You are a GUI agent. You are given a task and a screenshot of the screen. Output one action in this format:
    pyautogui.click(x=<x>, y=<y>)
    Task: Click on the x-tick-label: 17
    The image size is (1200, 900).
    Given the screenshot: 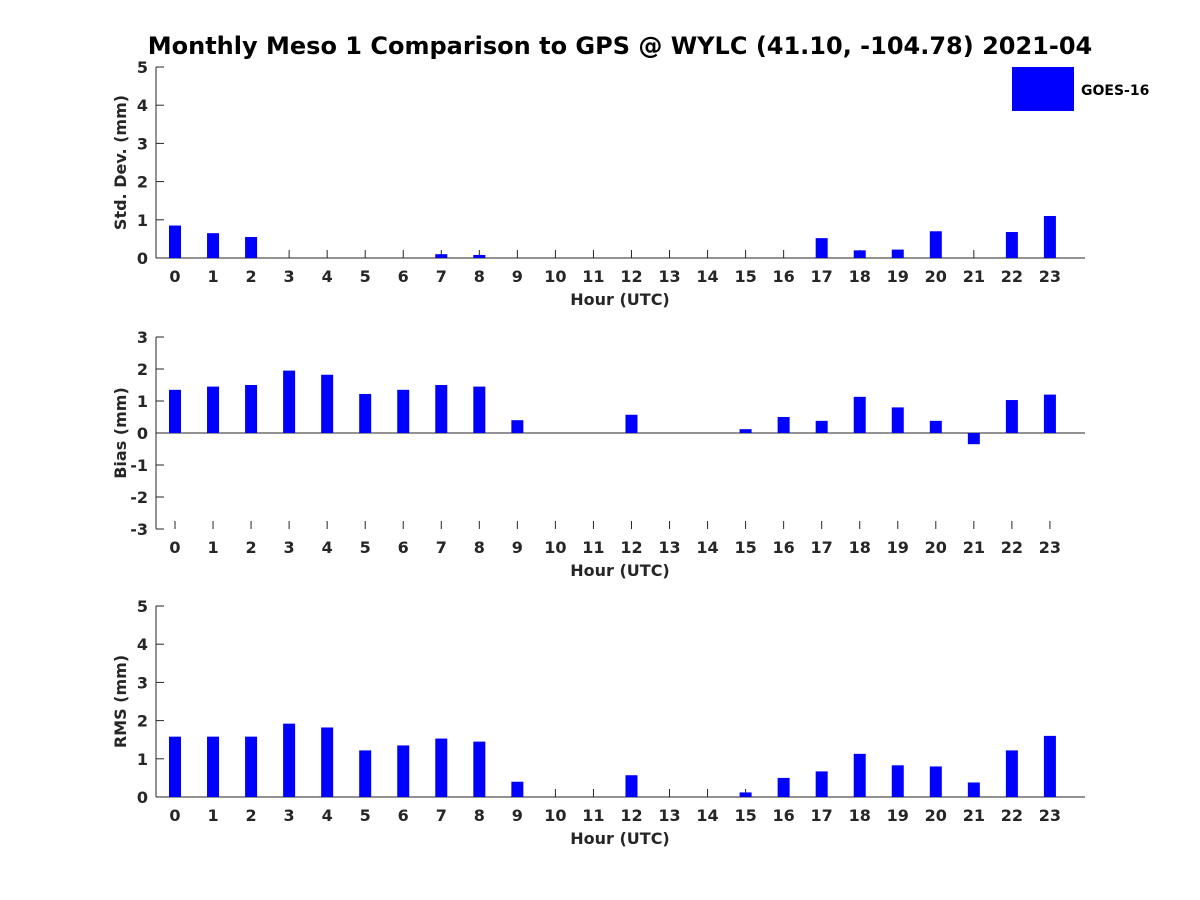 What is the action you would take?
    pyautogui.click(x=822, y=815)
    